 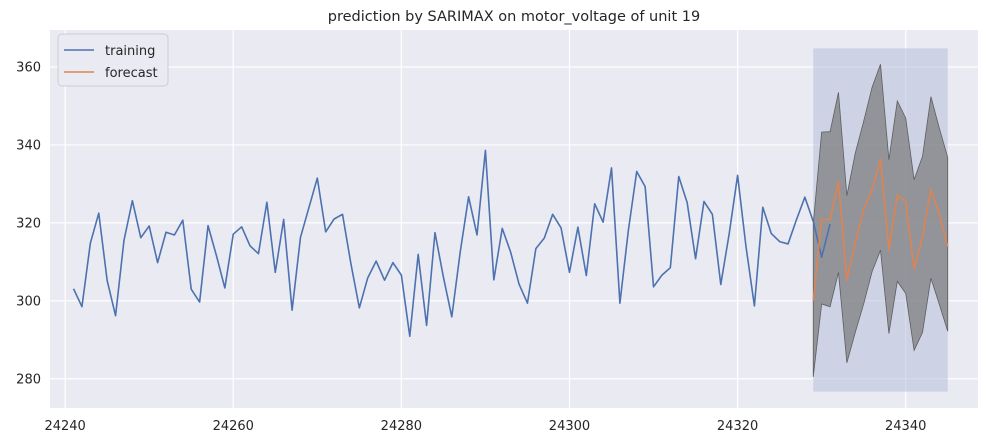 I want to click on x-tick-label: 24320, so click(x=737, y=426).